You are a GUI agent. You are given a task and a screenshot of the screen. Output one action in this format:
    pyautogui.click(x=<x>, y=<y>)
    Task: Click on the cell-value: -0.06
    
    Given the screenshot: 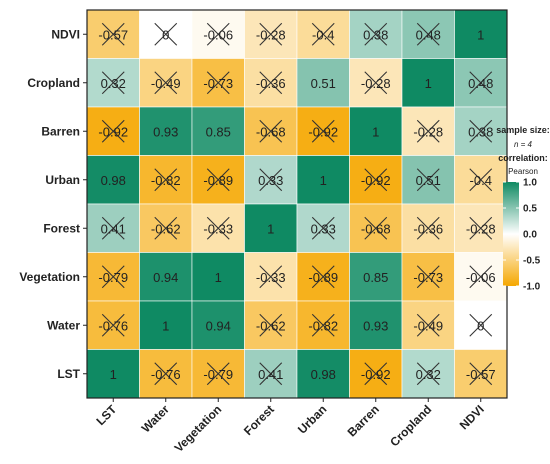 What is the action you would take?
    pyautogui.click(x=218, y=34)
    